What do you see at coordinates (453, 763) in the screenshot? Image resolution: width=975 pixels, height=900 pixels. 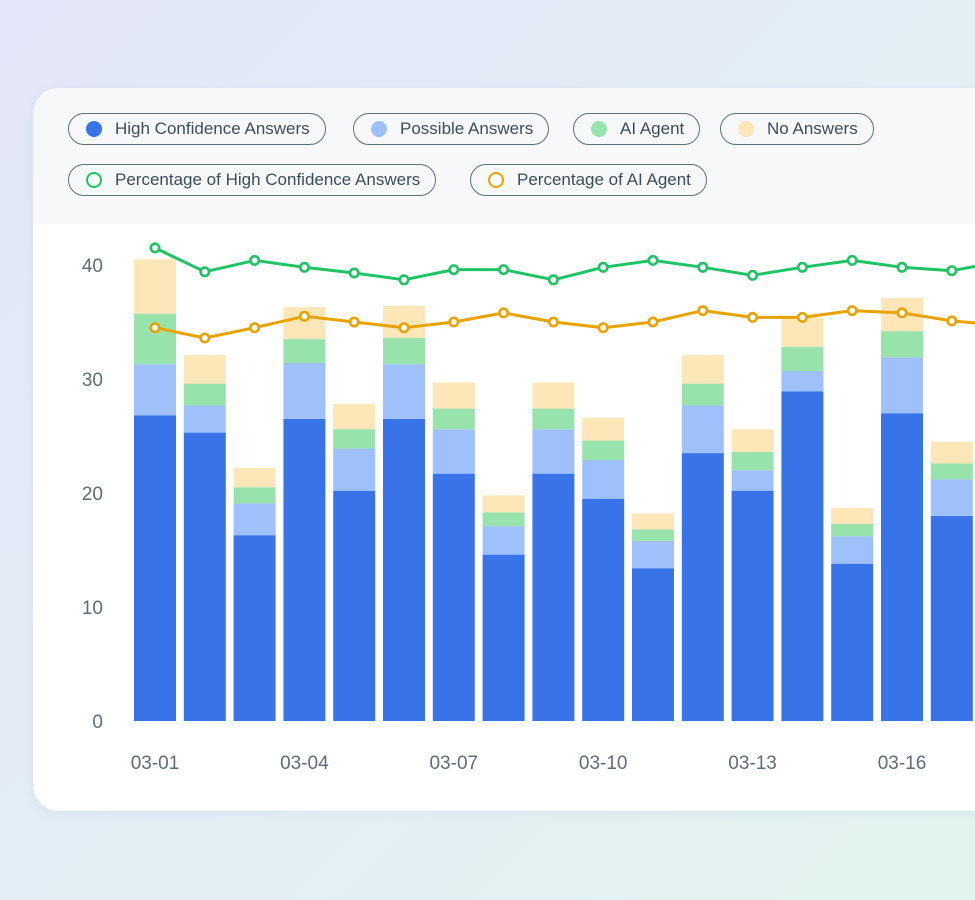 I see `x-tick-label: 03-07` at bounding box center [453, 763].